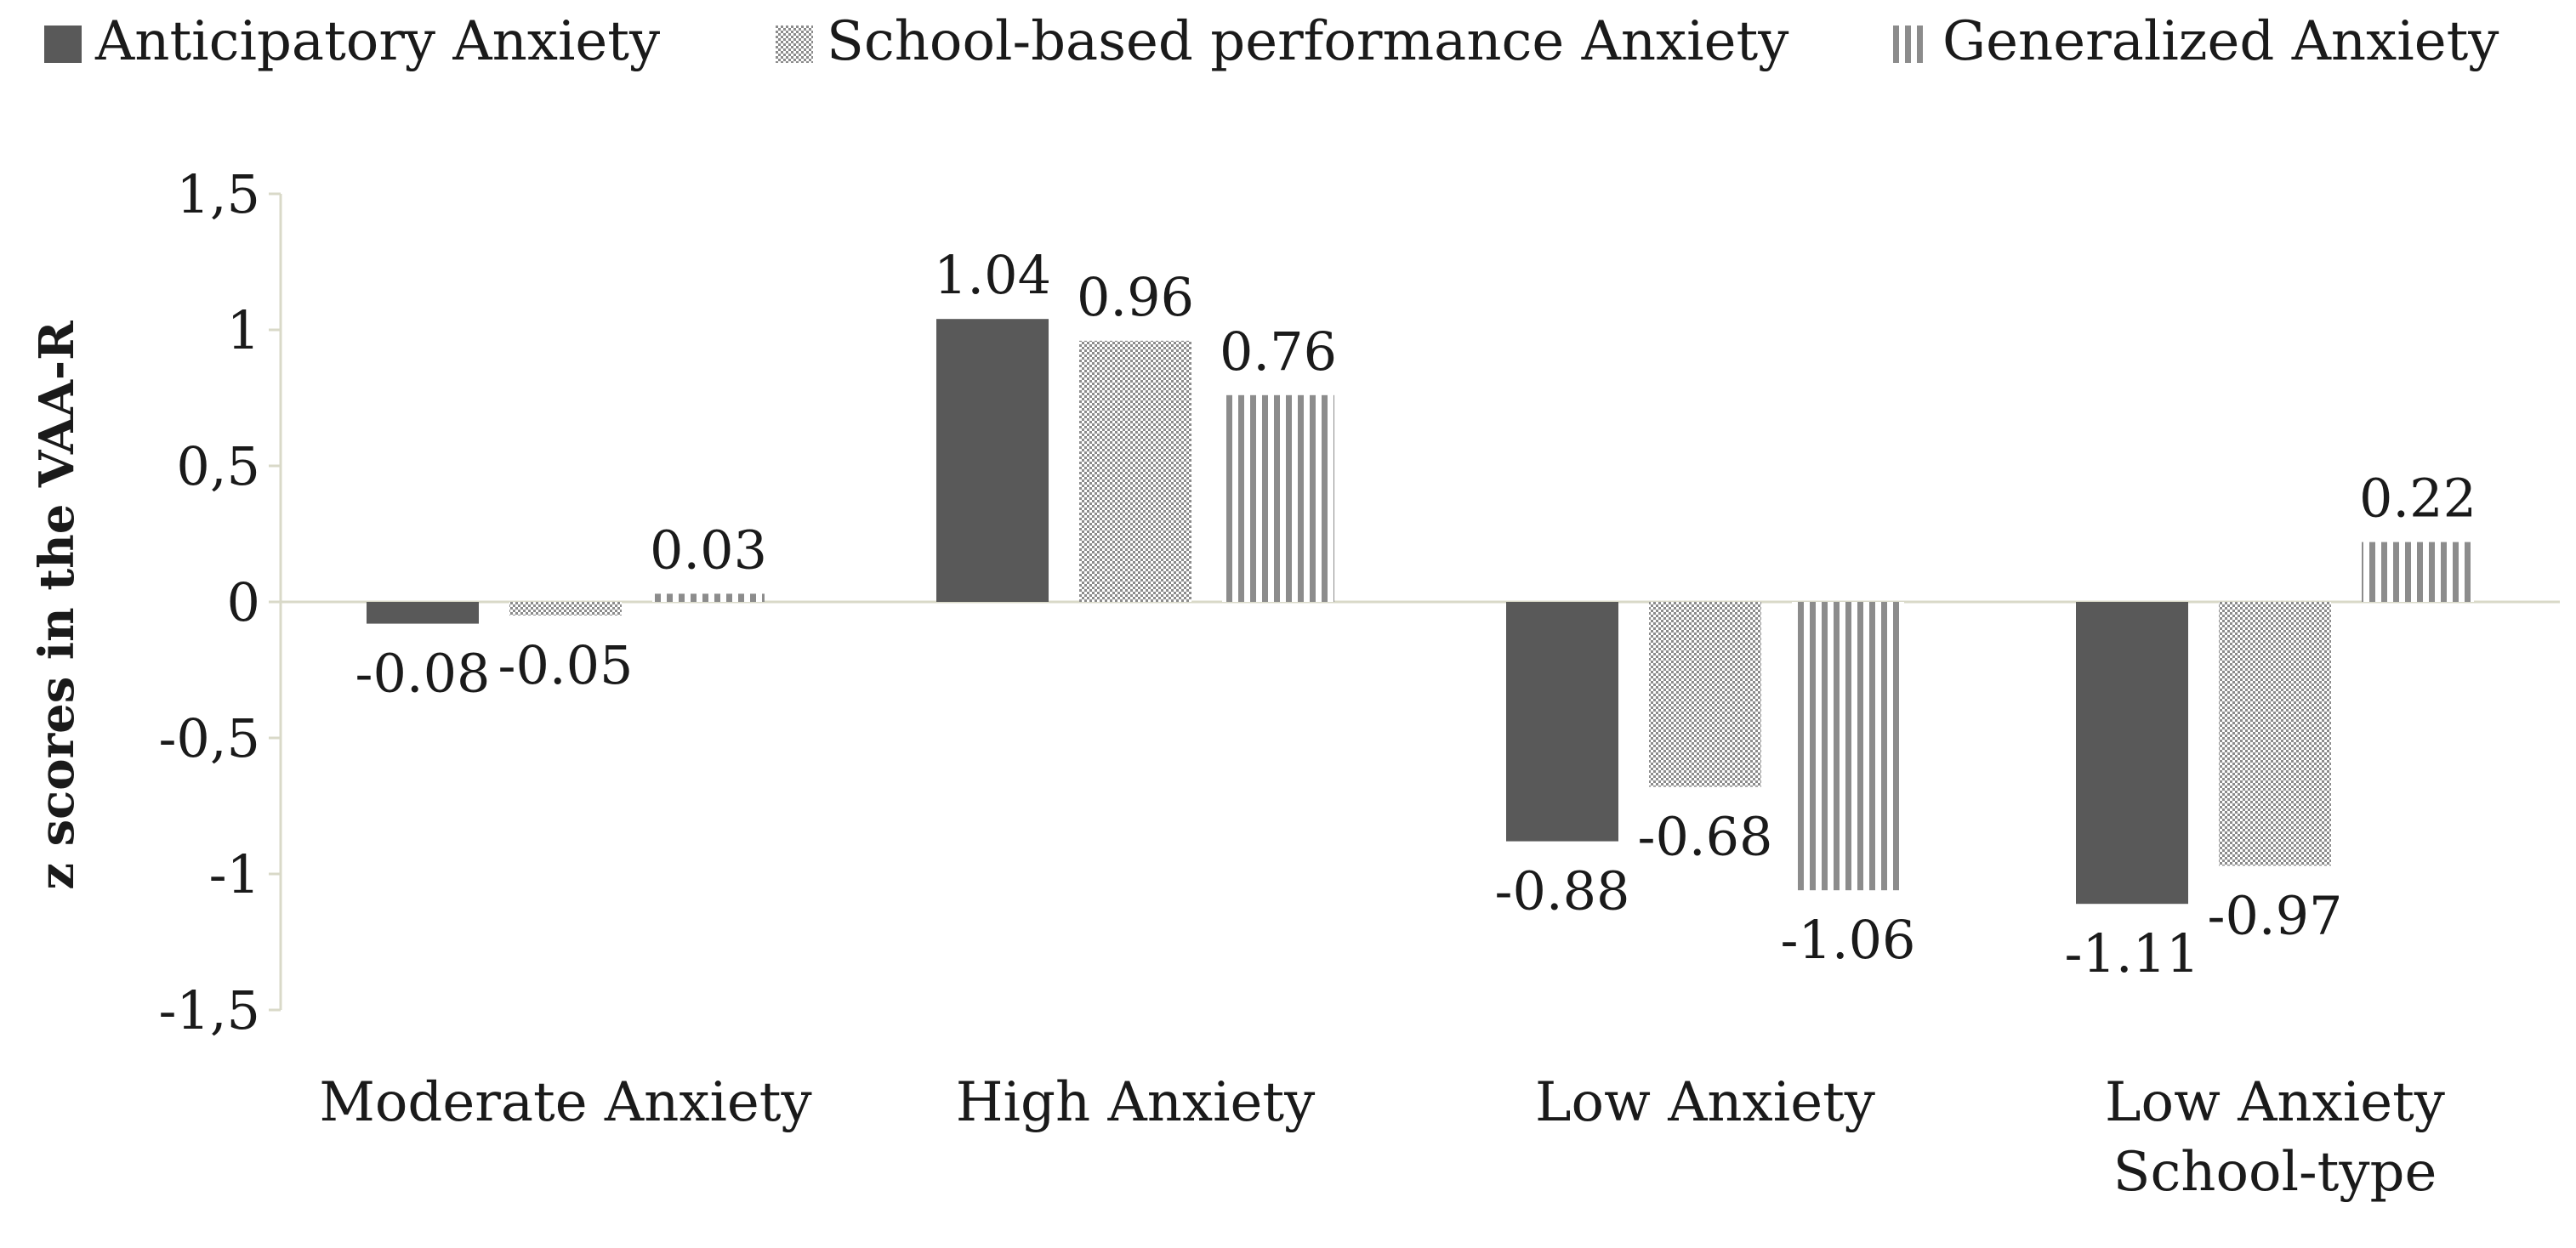 The image size is (2576, 1248). Describe the element at coordinates (1135, 297) in the screenshot. I see `data-label: 0.96` at that location.